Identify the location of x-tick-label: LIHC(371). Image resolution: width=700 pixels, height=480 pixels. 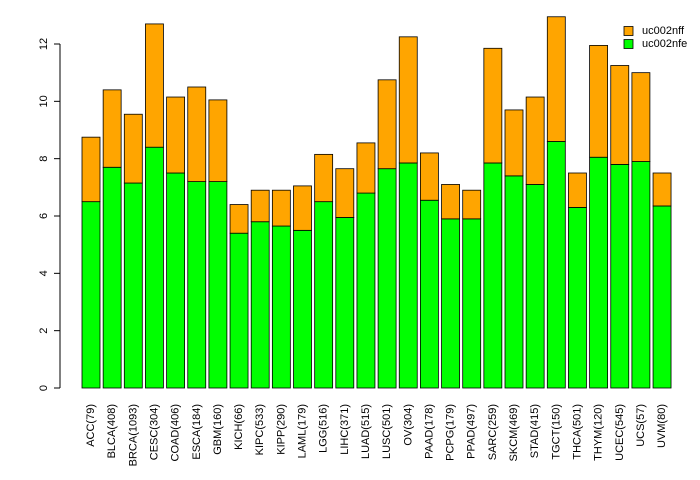
(345, 429).